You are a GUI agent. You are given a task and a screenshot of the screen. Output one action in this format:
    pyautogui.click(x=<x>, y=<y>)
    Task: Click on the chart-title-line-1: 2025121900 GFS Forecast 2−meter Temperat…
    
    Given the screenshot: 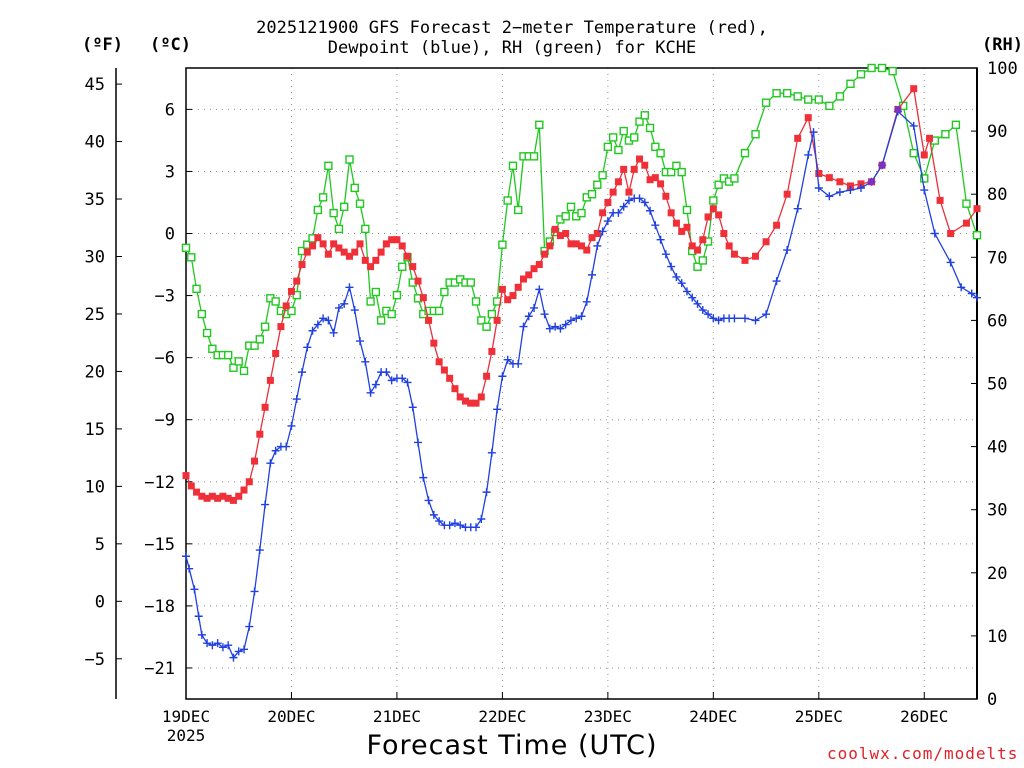 What is the action you would take?
    pyautogui.click(x=512, y=28)
    